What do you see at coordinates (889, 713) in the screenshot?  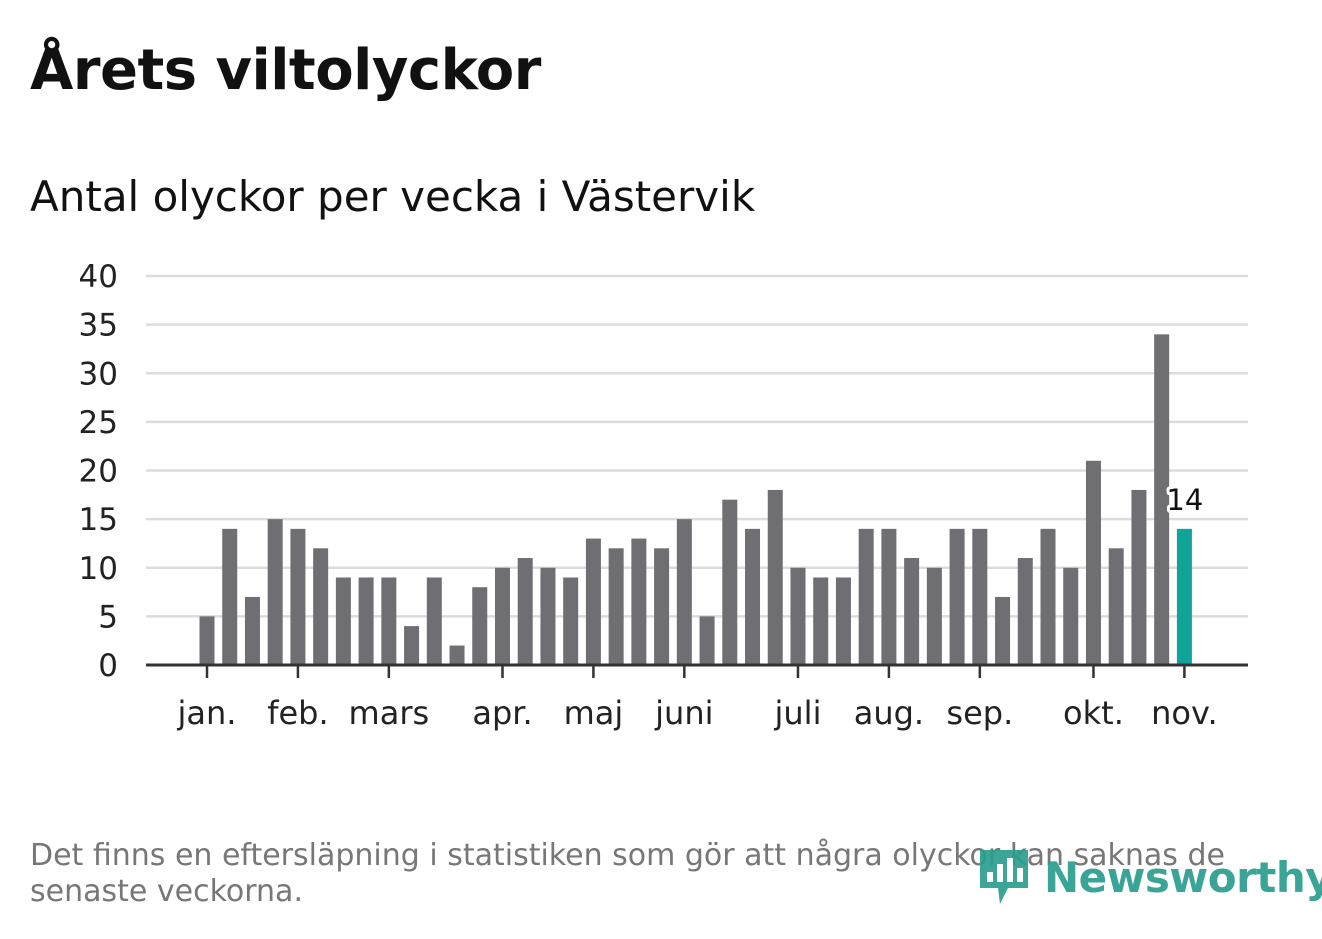 I see `x-tick-label: aug.` at bounding box center [889, 713].